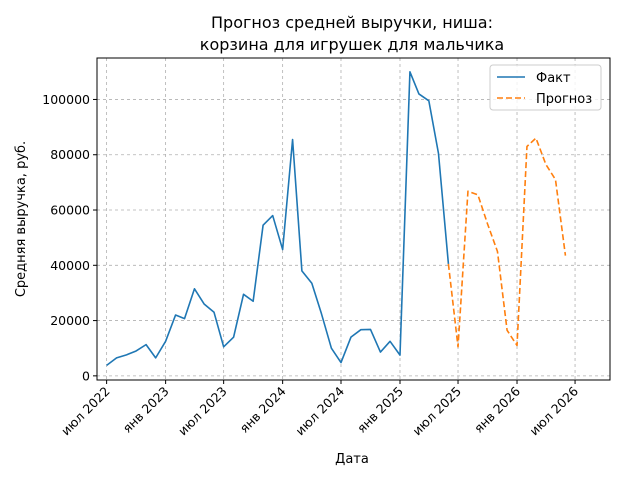  I want to click on x-axis-label: Дата, so click(352, 459).